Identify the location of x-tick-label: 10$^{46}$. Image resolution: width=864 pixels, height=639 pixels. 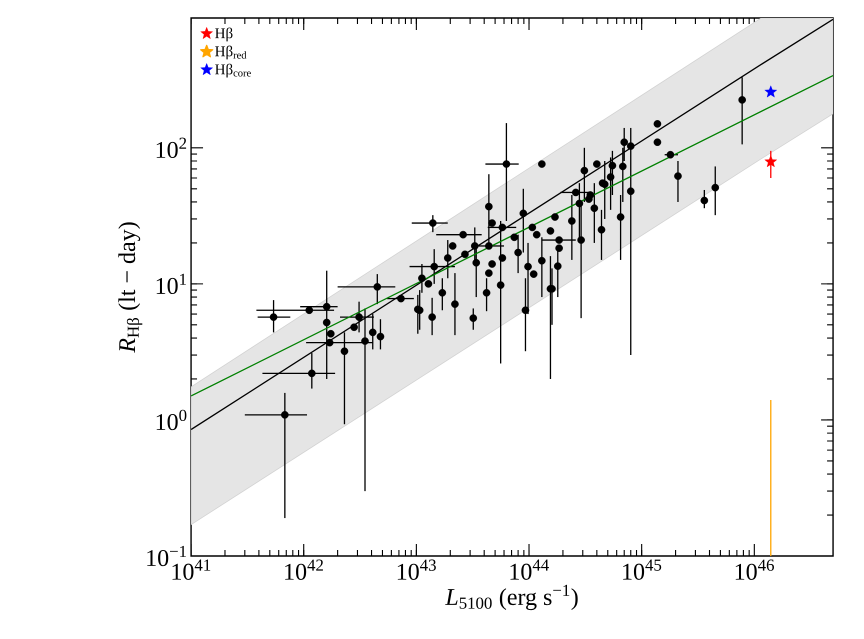
(755, 570).